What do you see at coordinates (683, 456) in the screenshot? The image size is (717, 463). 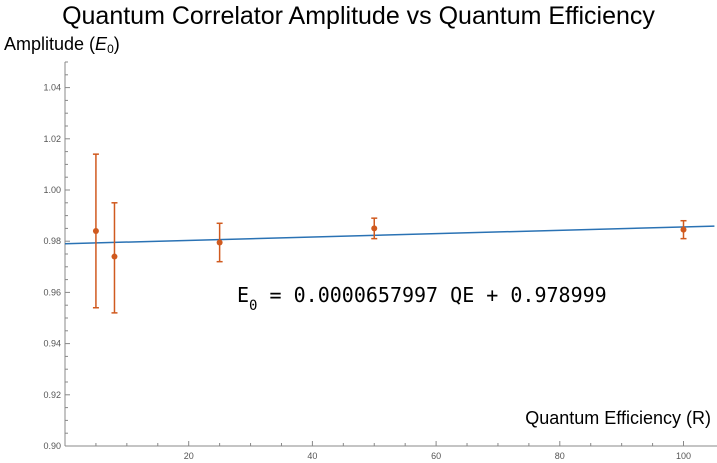 I see `x-tick-label: 100` at bounding box center [683, 456].